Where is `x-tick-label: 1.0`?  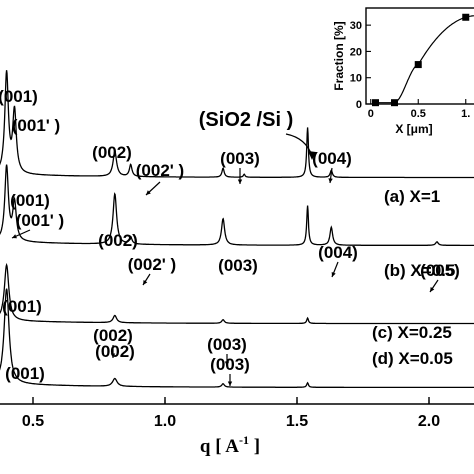
x-tick-label: 1.0 is located at coordinates (165, 421).